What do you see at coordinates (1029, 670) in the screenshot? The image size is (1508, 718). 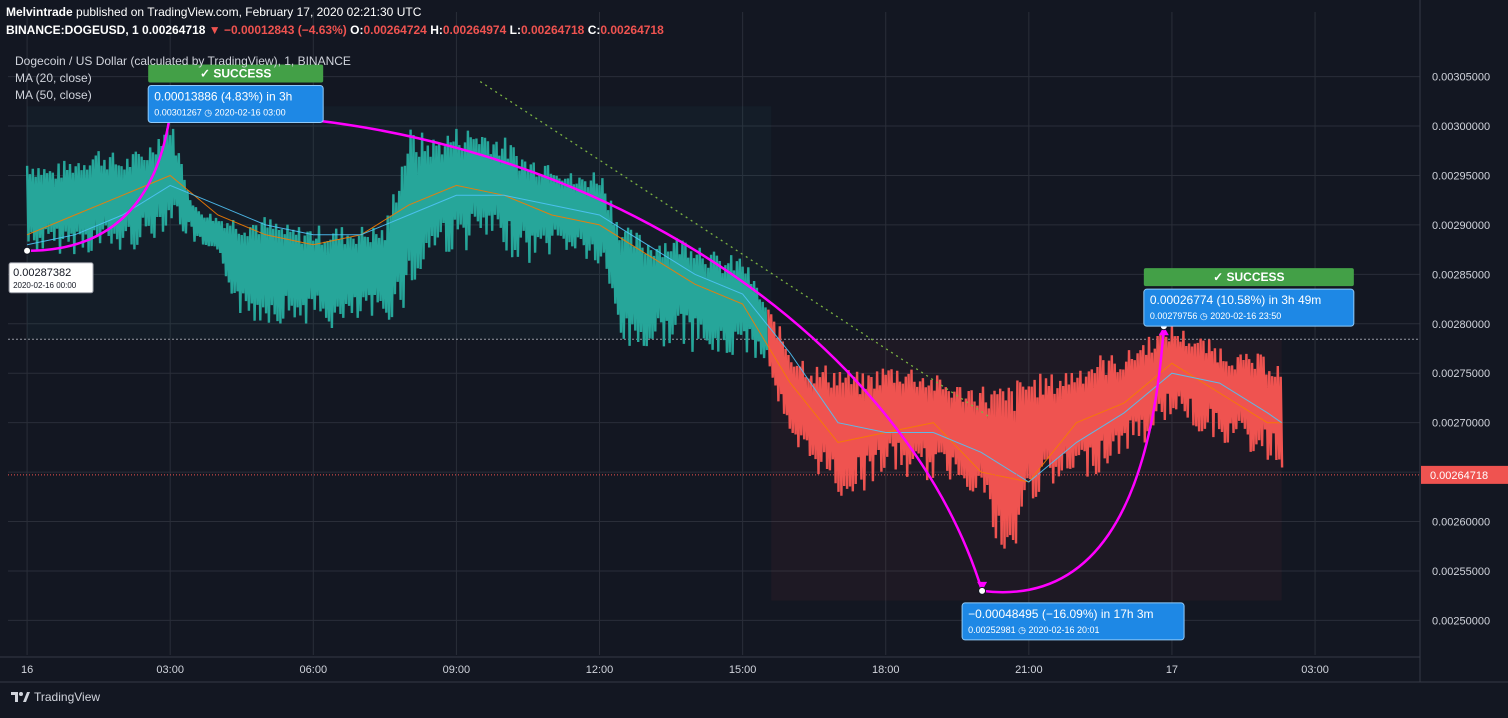 I see `time-tick-label: 21:00` at bounding box center [1029, 670].